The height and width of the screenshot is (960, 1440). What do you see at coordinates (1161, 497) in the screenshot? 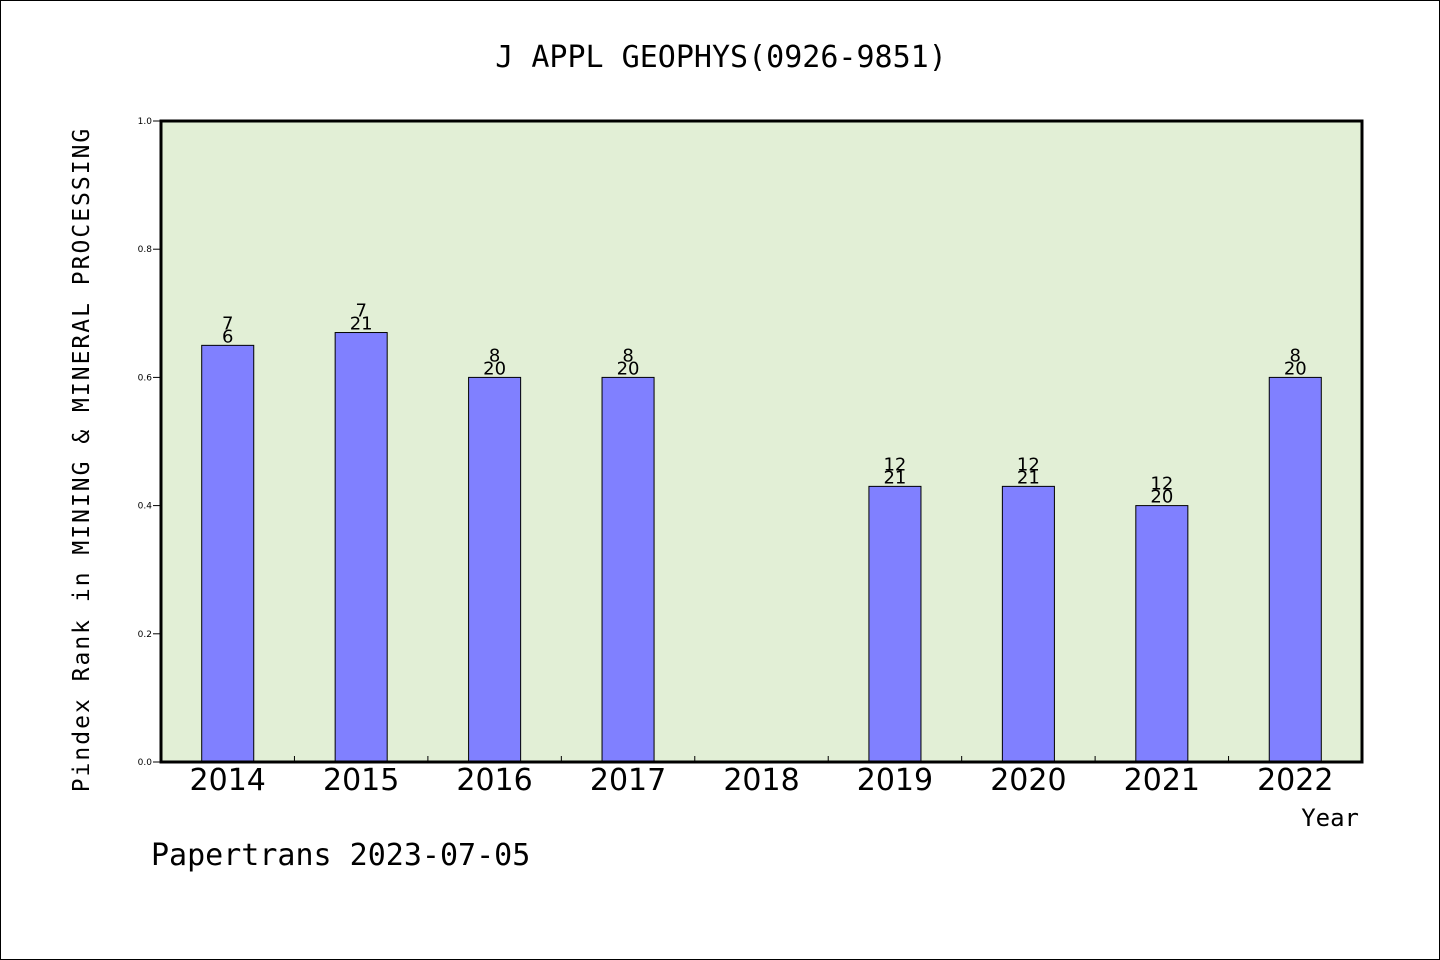
I see `bar-label-bottom-2021: 20` at bounding box center [1161, 497].